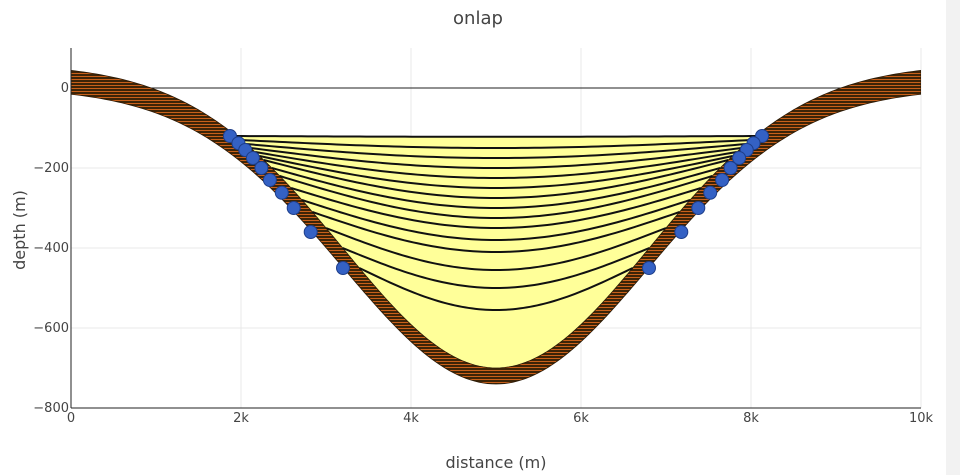 The image size is (960, 475). What do you see at coordinates (19, 230) in the screenshot?
I see `y-axis-title: depth (m)` at bounding box center [19, 230].